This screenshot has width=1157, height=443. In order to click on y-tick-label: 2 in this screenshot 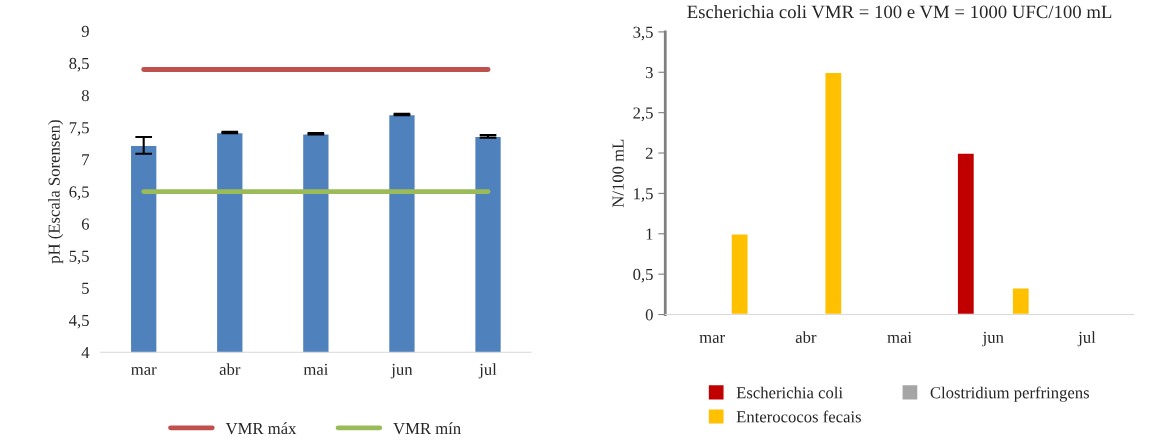, I will do `click(649, 153)`.